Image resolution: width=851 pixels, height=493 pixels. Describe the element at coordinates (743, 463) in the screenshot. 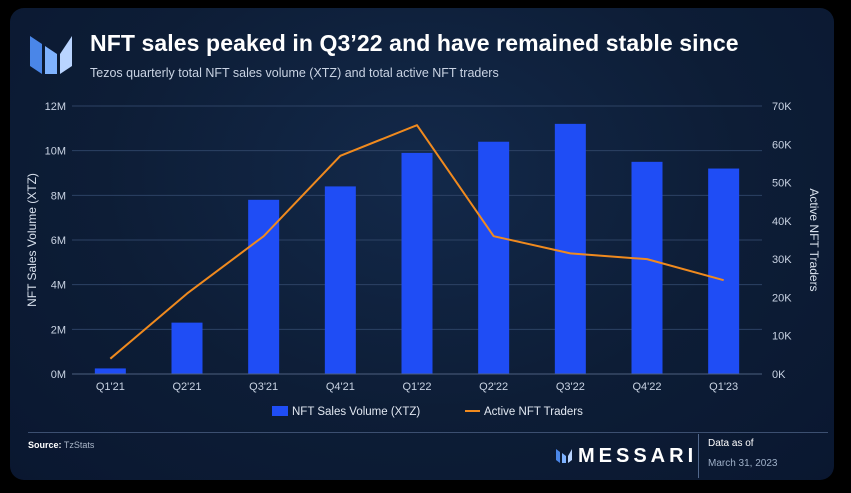

I see `data-as-of-date: March 31, 2023` at that location.